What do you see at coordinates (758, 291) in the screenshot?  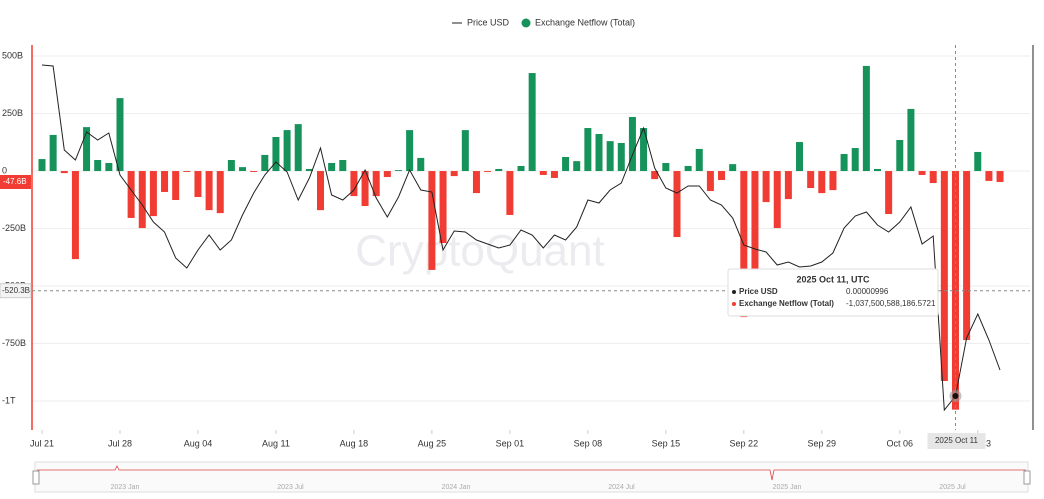 I see `tooltip-name: Price USD` at bounding box center [758, 291].